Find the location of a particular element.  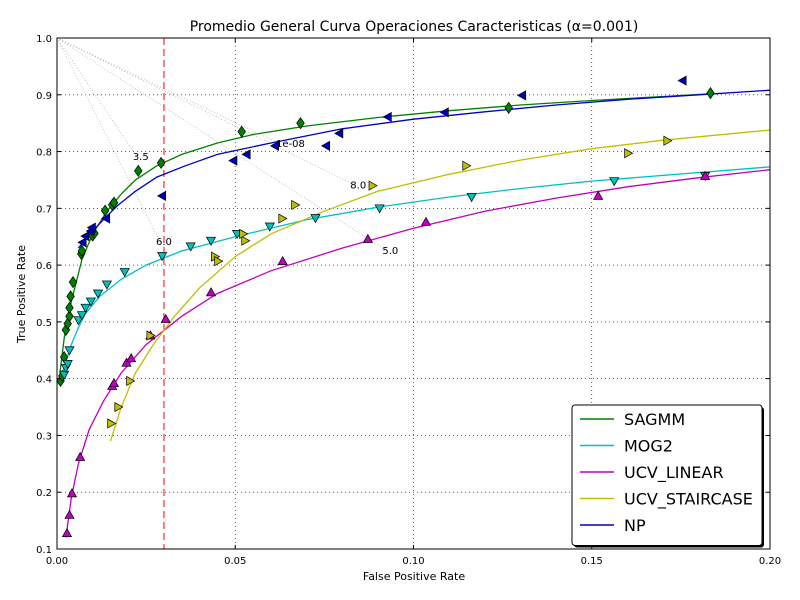

y-tick-label: 0.7 is located at coordinates (44, 209).